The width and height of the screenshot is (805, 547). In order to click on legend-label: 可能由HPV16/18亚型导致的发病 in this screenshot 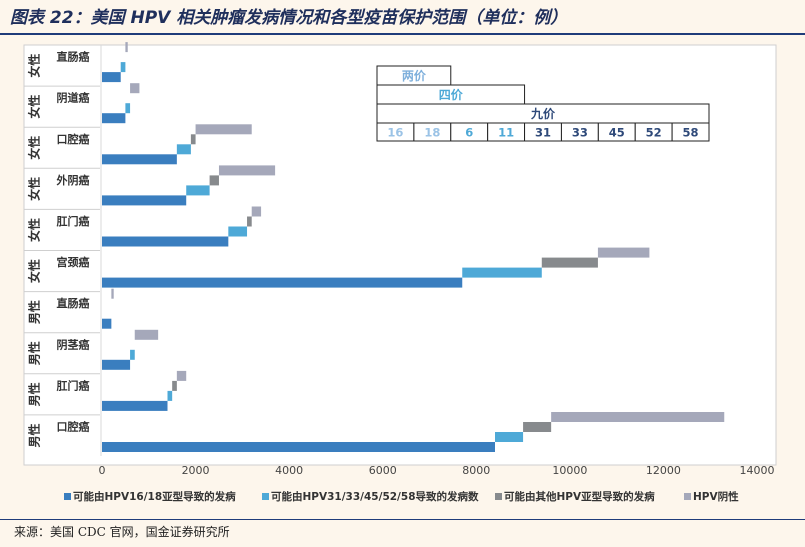, I will do `click(154, 496)`.